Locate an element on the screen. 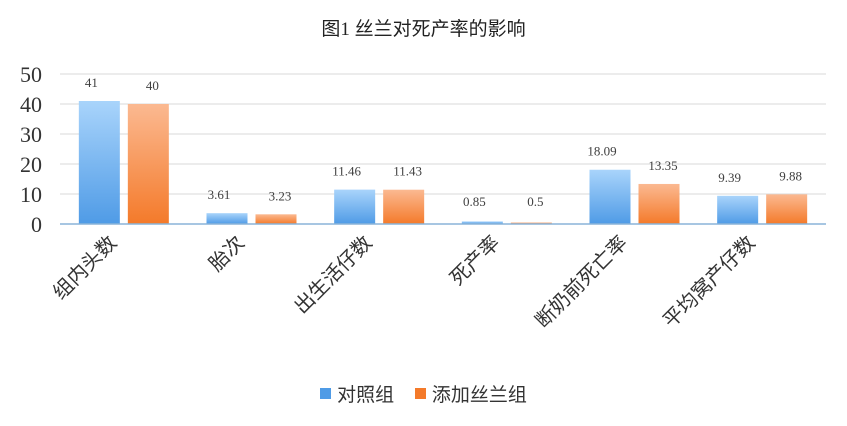 The width and height of the screenshot is (847, 426). x-tick-label-4: 断奶前死亡率 is located at coordinates (581, 281).